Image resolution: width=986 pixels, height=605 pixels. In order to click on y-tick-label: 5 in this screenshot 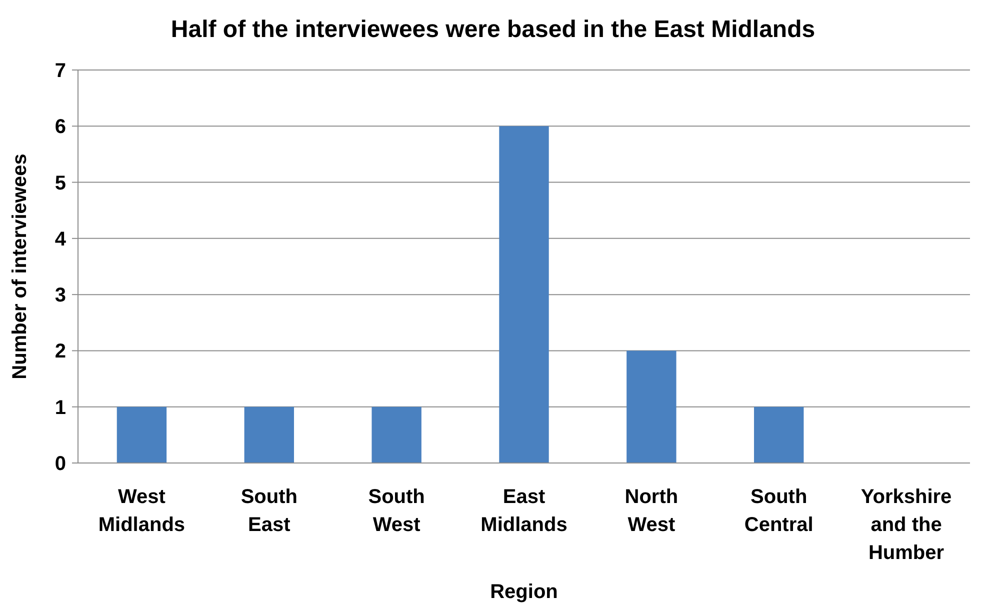, I will do `click(60, 183)`.